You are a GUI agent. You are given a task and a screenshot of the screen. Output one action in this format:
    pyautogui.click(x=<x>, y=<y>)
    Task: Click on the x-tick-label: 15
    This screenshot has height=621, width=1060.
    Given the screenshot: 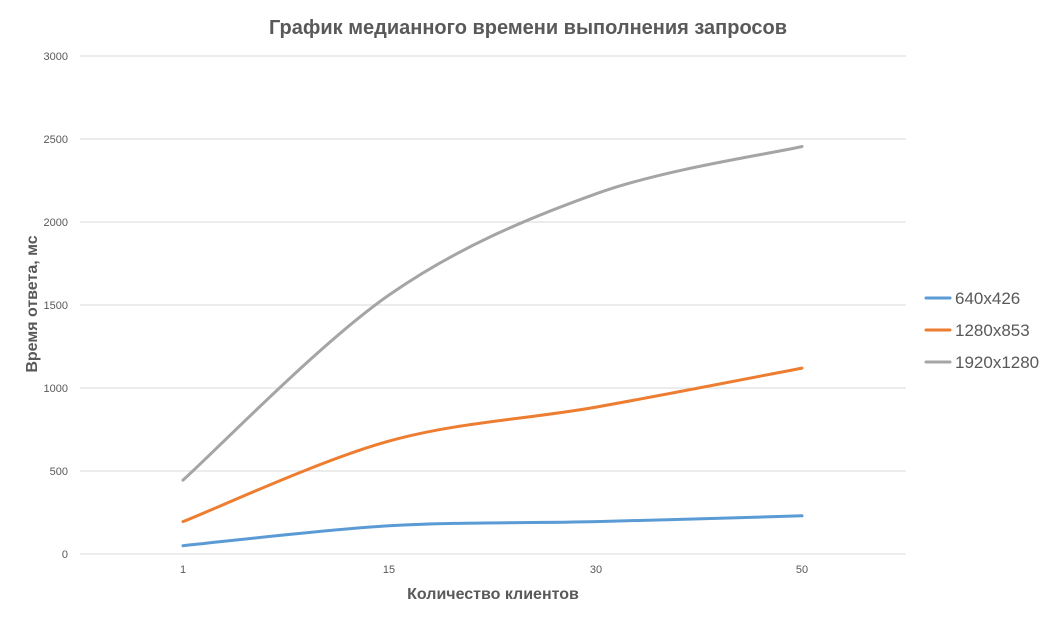 What is the action you would take?
    pyautogui.click(x=389, y=570)
    